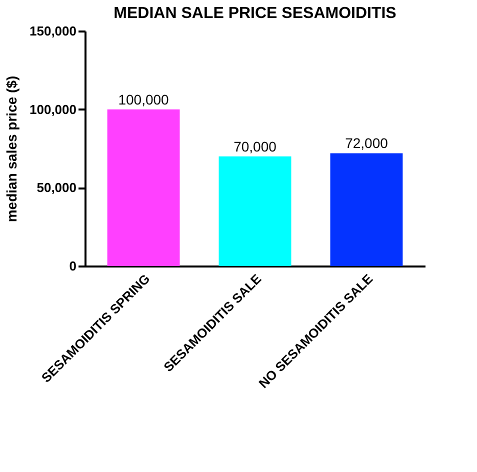  Describe the element at coordinates (255, 146) in the screenshot. I see `data-label: 70,000` at that location.